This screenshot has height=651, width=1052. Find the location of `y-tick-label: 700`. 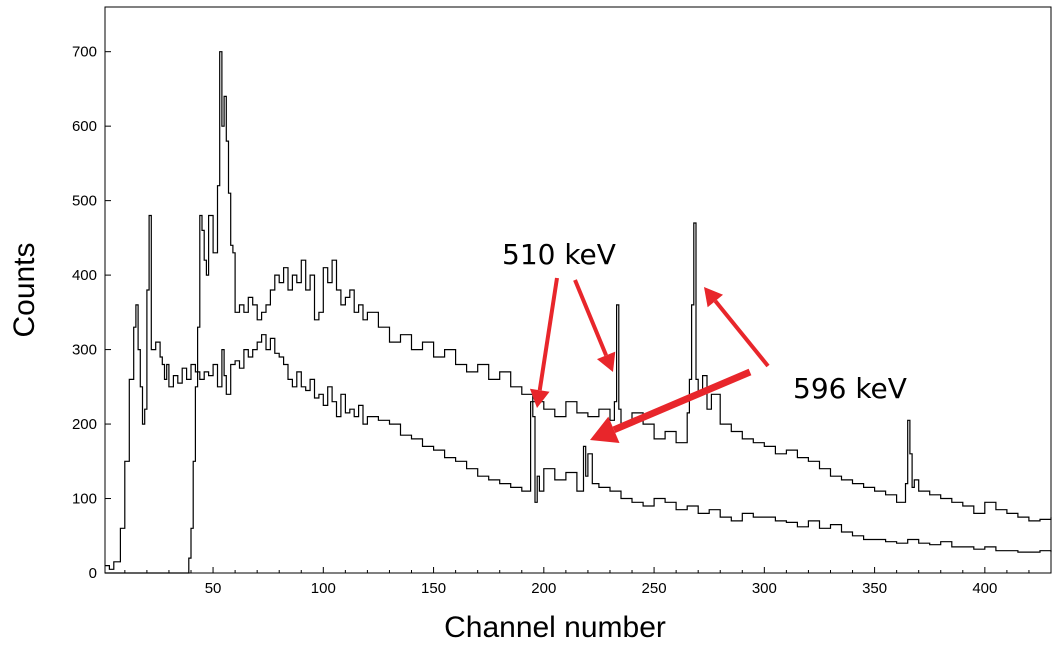

y-tick-label: 700 is located at coordinates (84, 52).